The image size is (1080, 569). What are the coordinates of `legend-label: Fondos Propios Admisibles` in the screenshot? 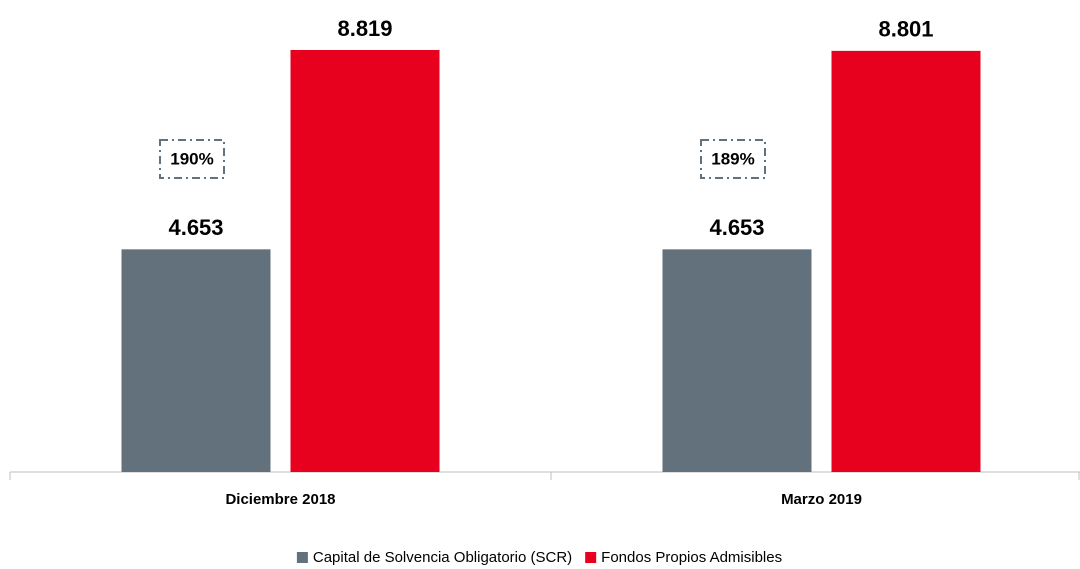 It's located at (691, 557).